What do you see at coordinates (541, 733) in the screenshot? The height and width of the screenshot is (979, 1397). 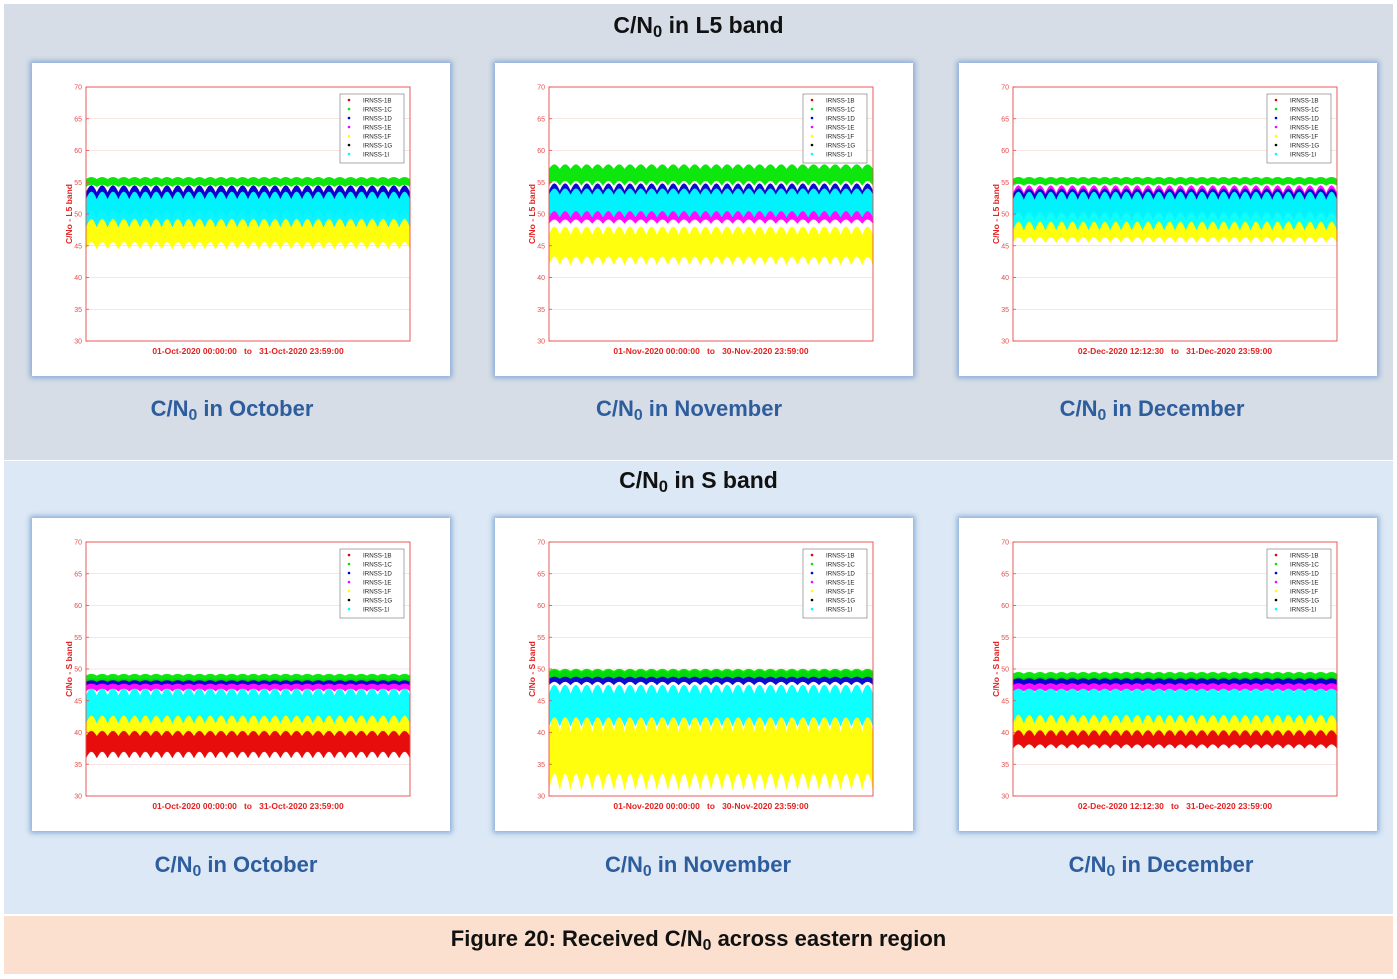 I see `y-tick-label: 40` at bounding box center [541, 733].